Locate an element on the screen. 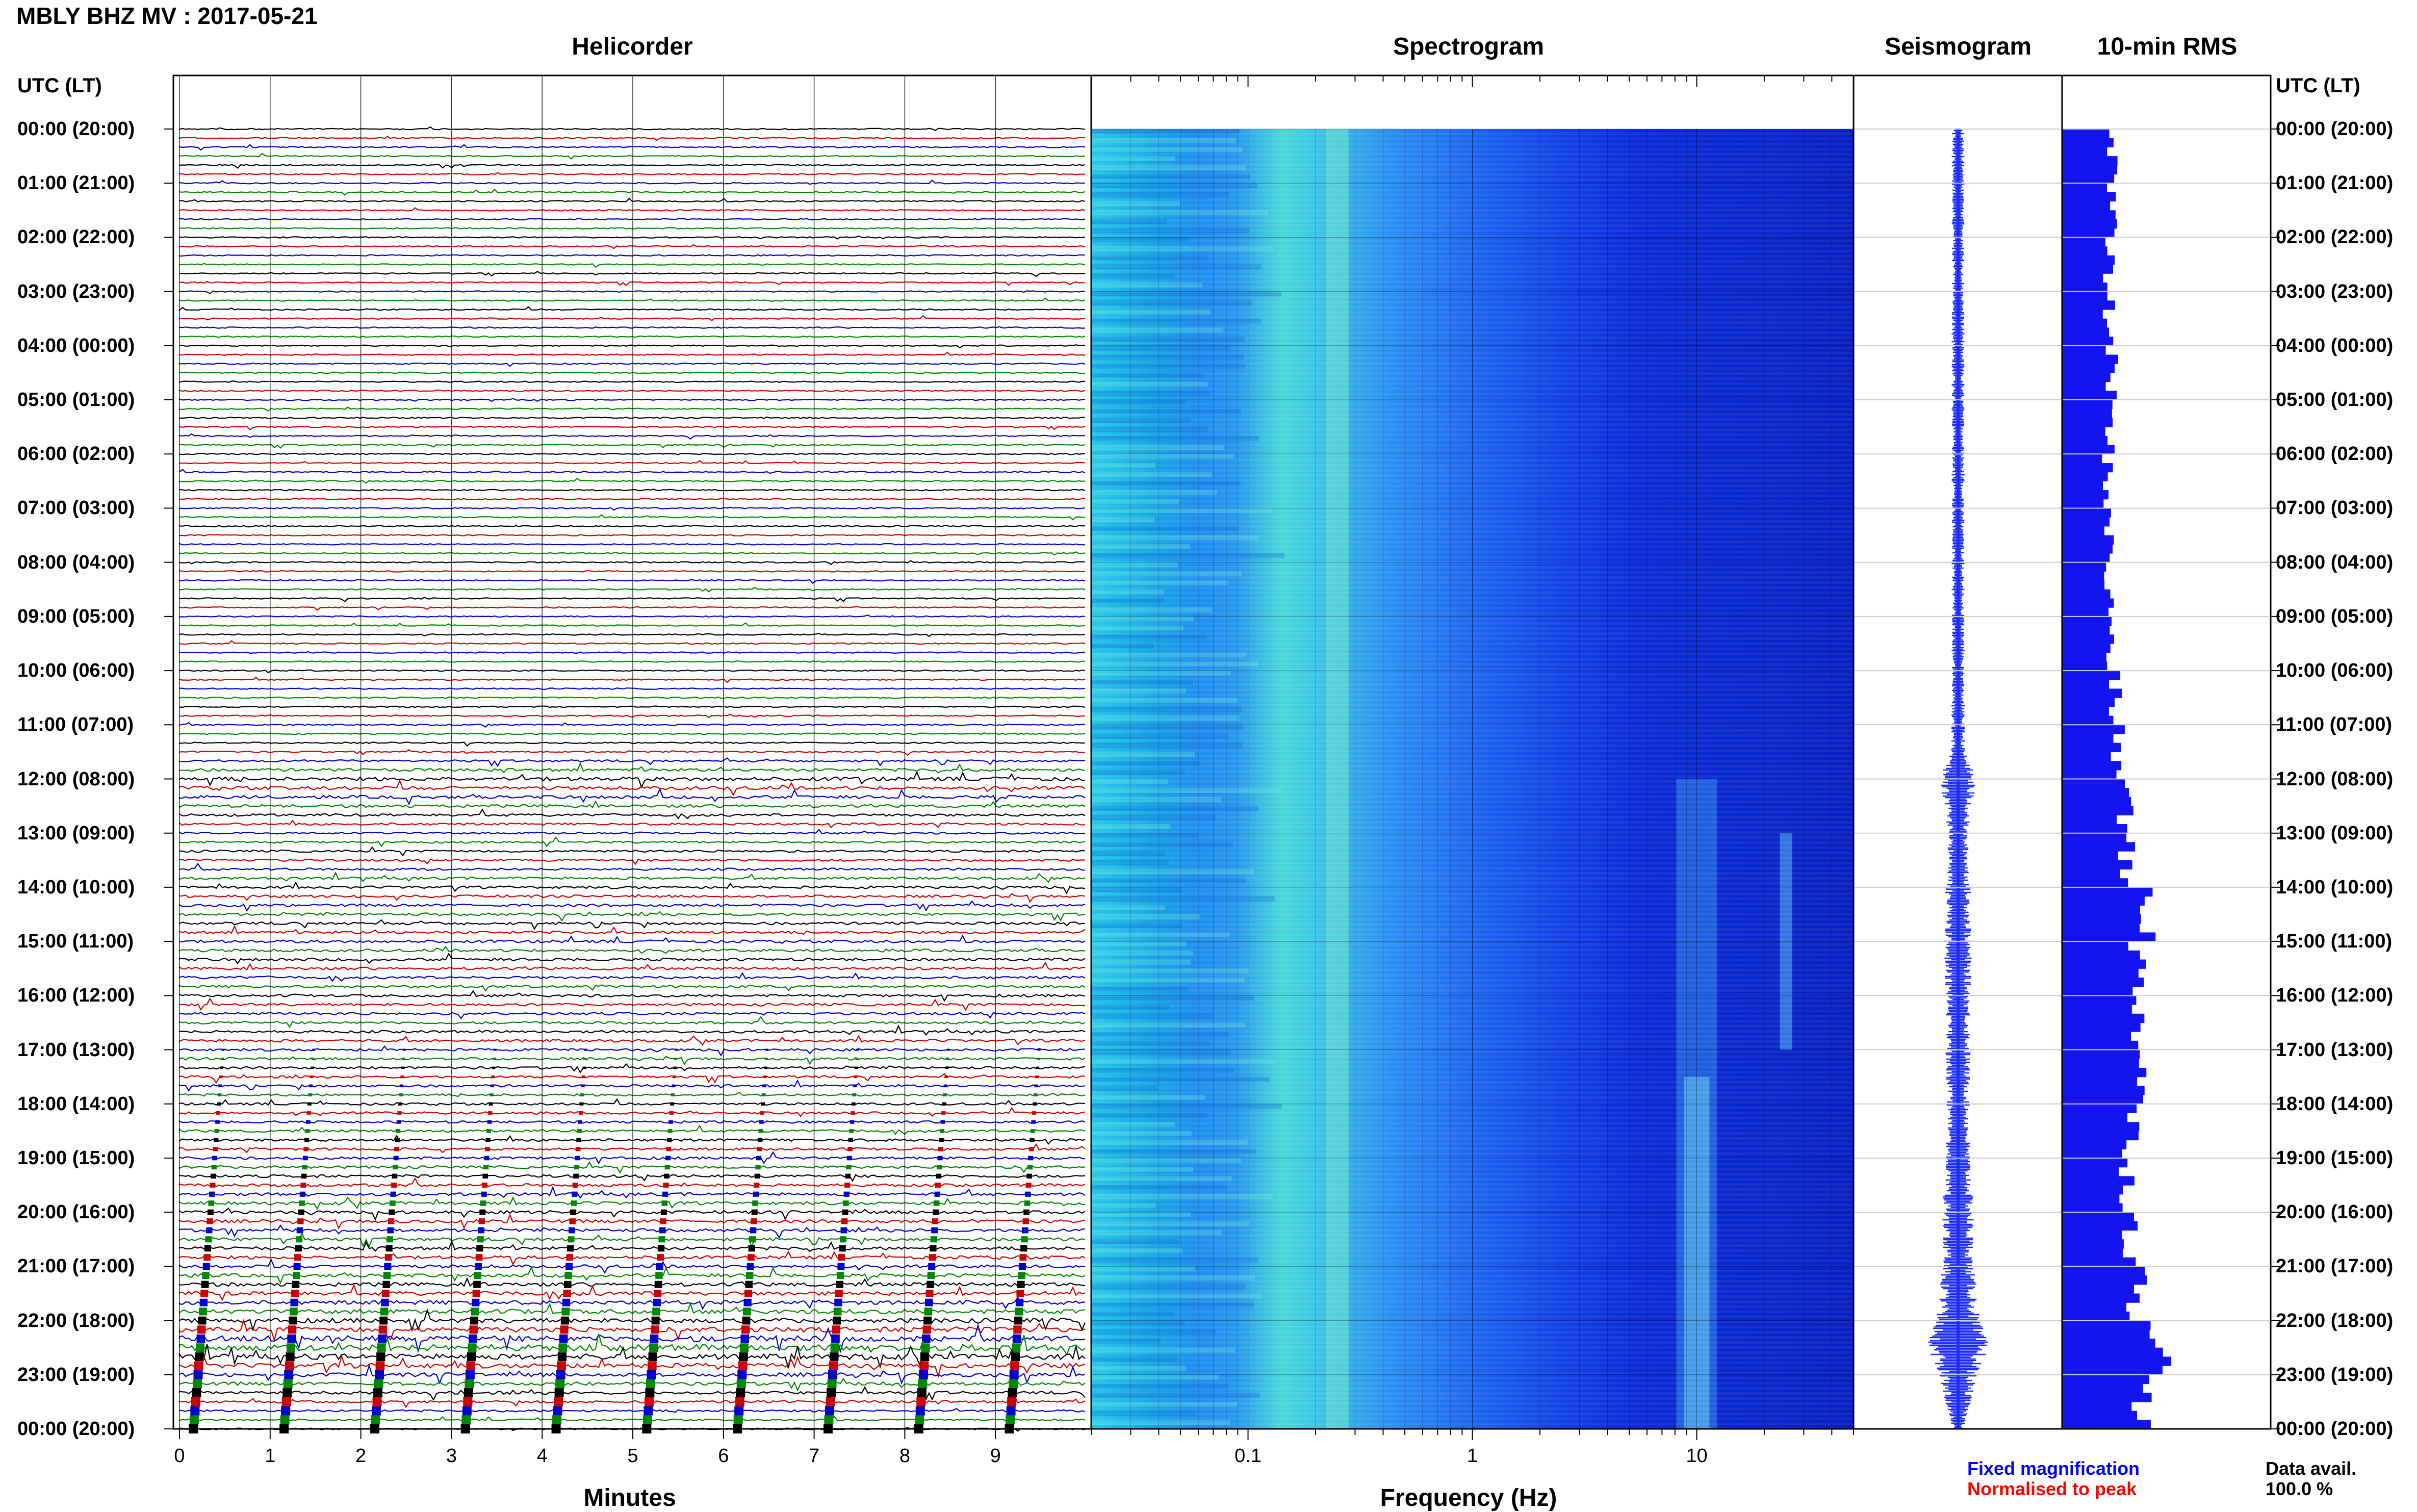  time-label-left: 23:00 (19:00) is located at coordinates (76, 1375).